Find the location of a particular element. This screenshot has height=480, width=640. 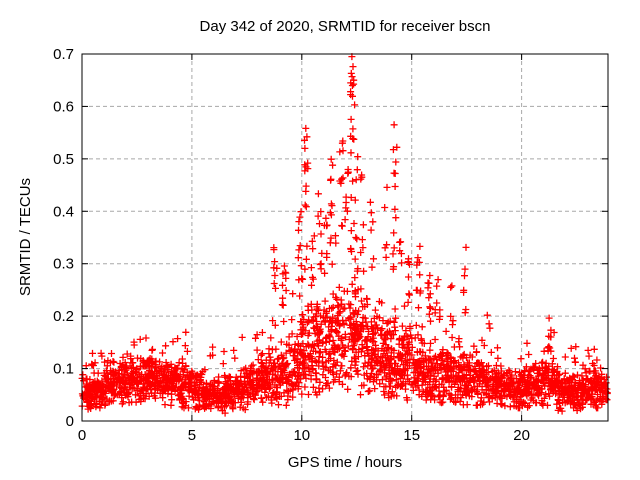

x-tick-label: 15 is located at coordinates (411, 435).